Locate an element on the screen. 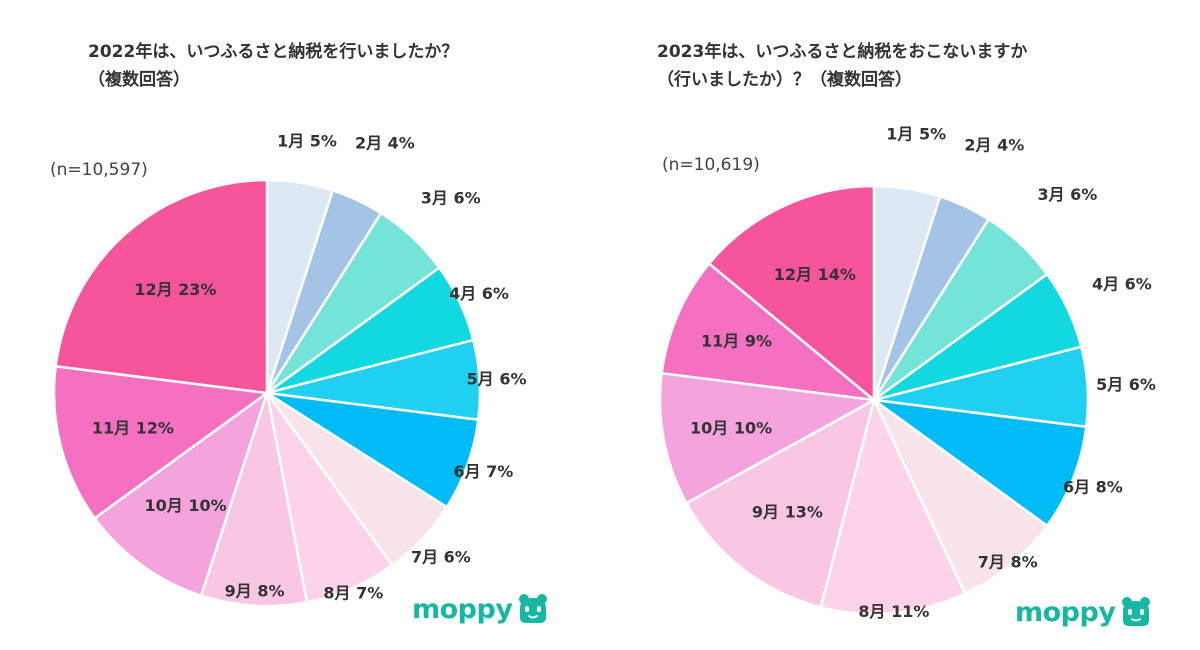 The height and width of the screenshot is (650, 1200). slice-label-12月: 12月 14% is located at coordinates (815, 274).